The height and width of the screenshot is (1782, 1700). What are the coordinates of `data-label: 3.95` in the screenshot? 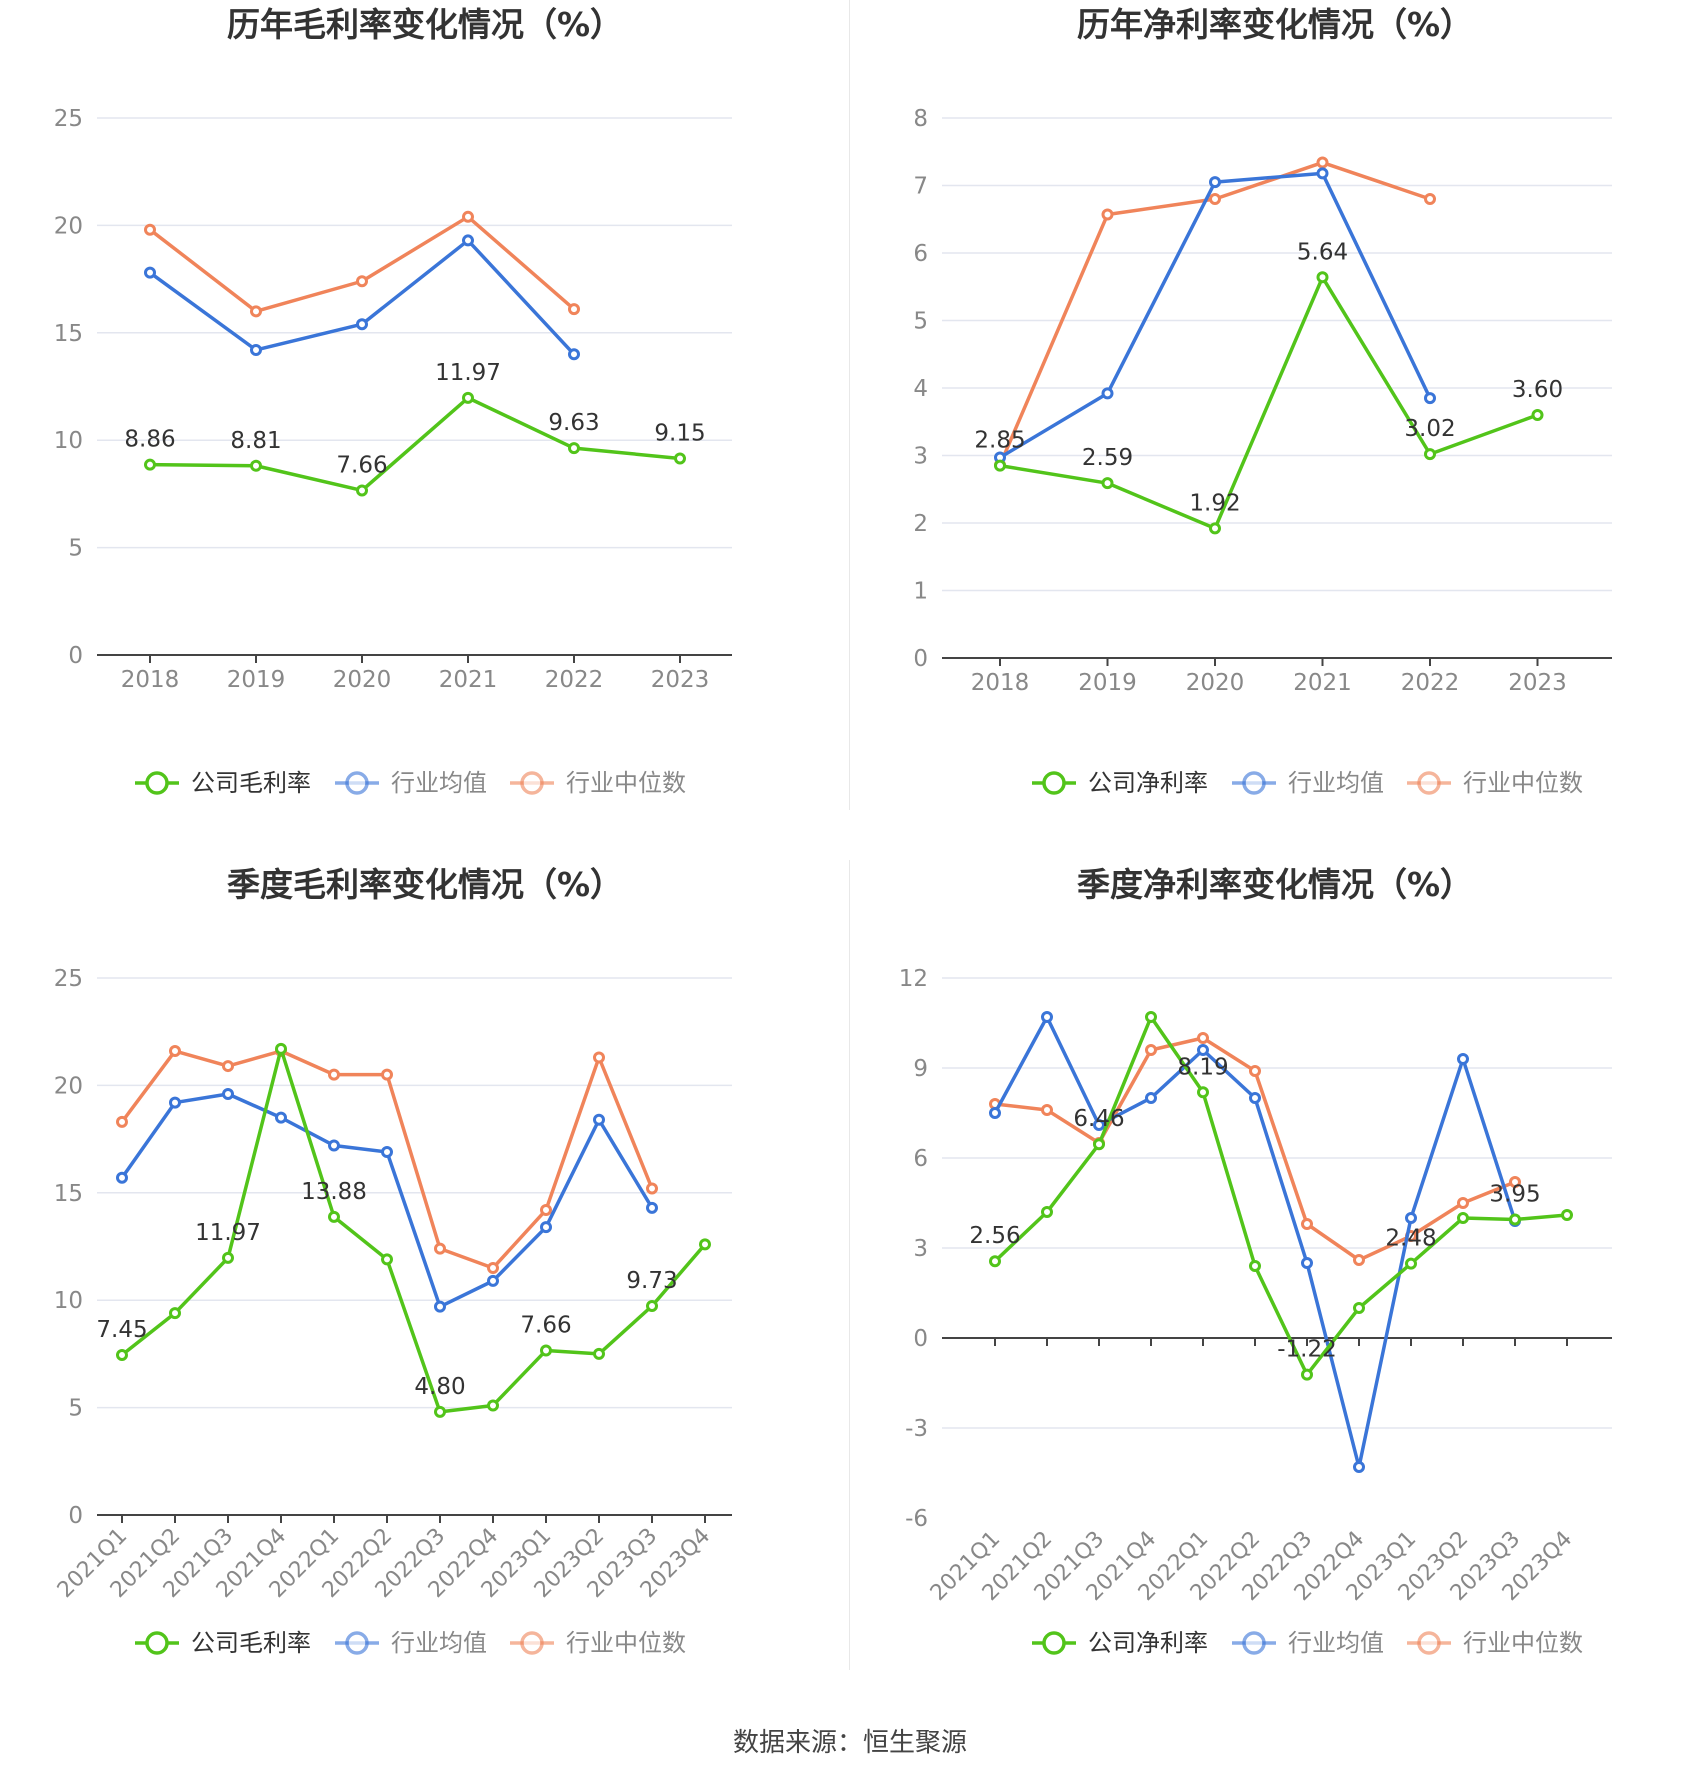 It's located at (1514, 1195).